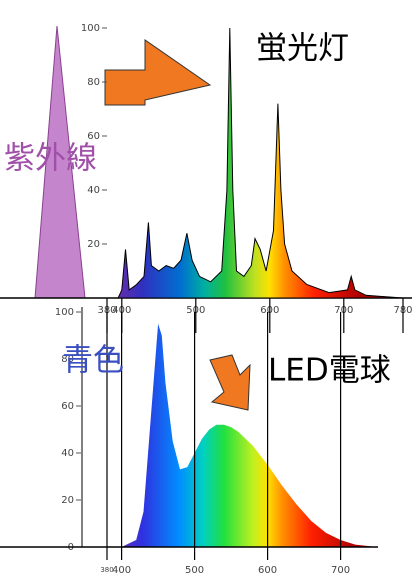 The width and height of the screenshot is (418, 588). What do you see at coordinates (106, 570) in the screenshot?
I see `x-tick-label: 380` at bounding box center [106, 570].